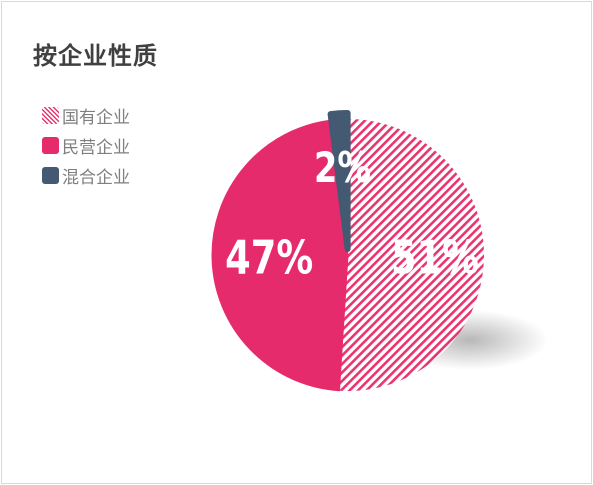 The width and height of the screenshot is (593, 485). What do you see at coordinates (269, 257) in the screenshot?
I see `slice-label-private: 47%` at bounding box center [269, 257].